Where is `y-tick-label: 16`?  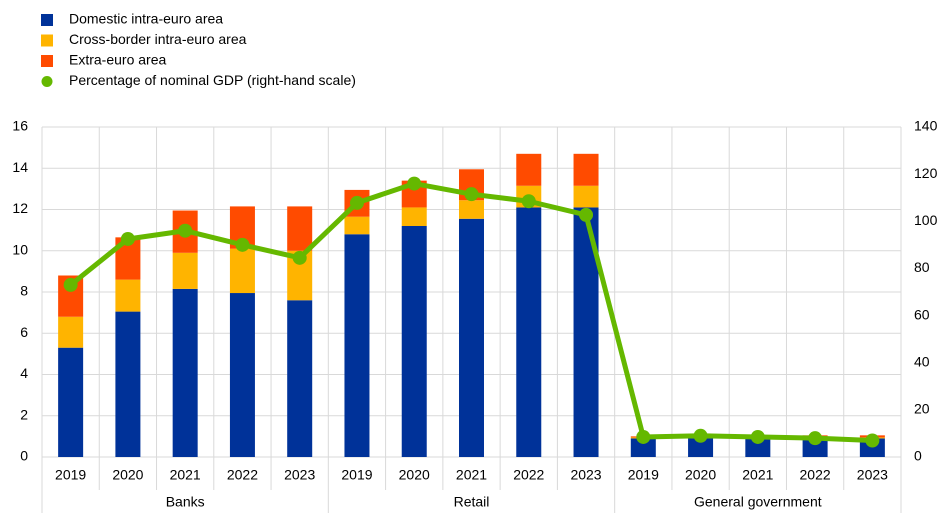
y-tick-label: 16 is located at coordinates (20, 126).